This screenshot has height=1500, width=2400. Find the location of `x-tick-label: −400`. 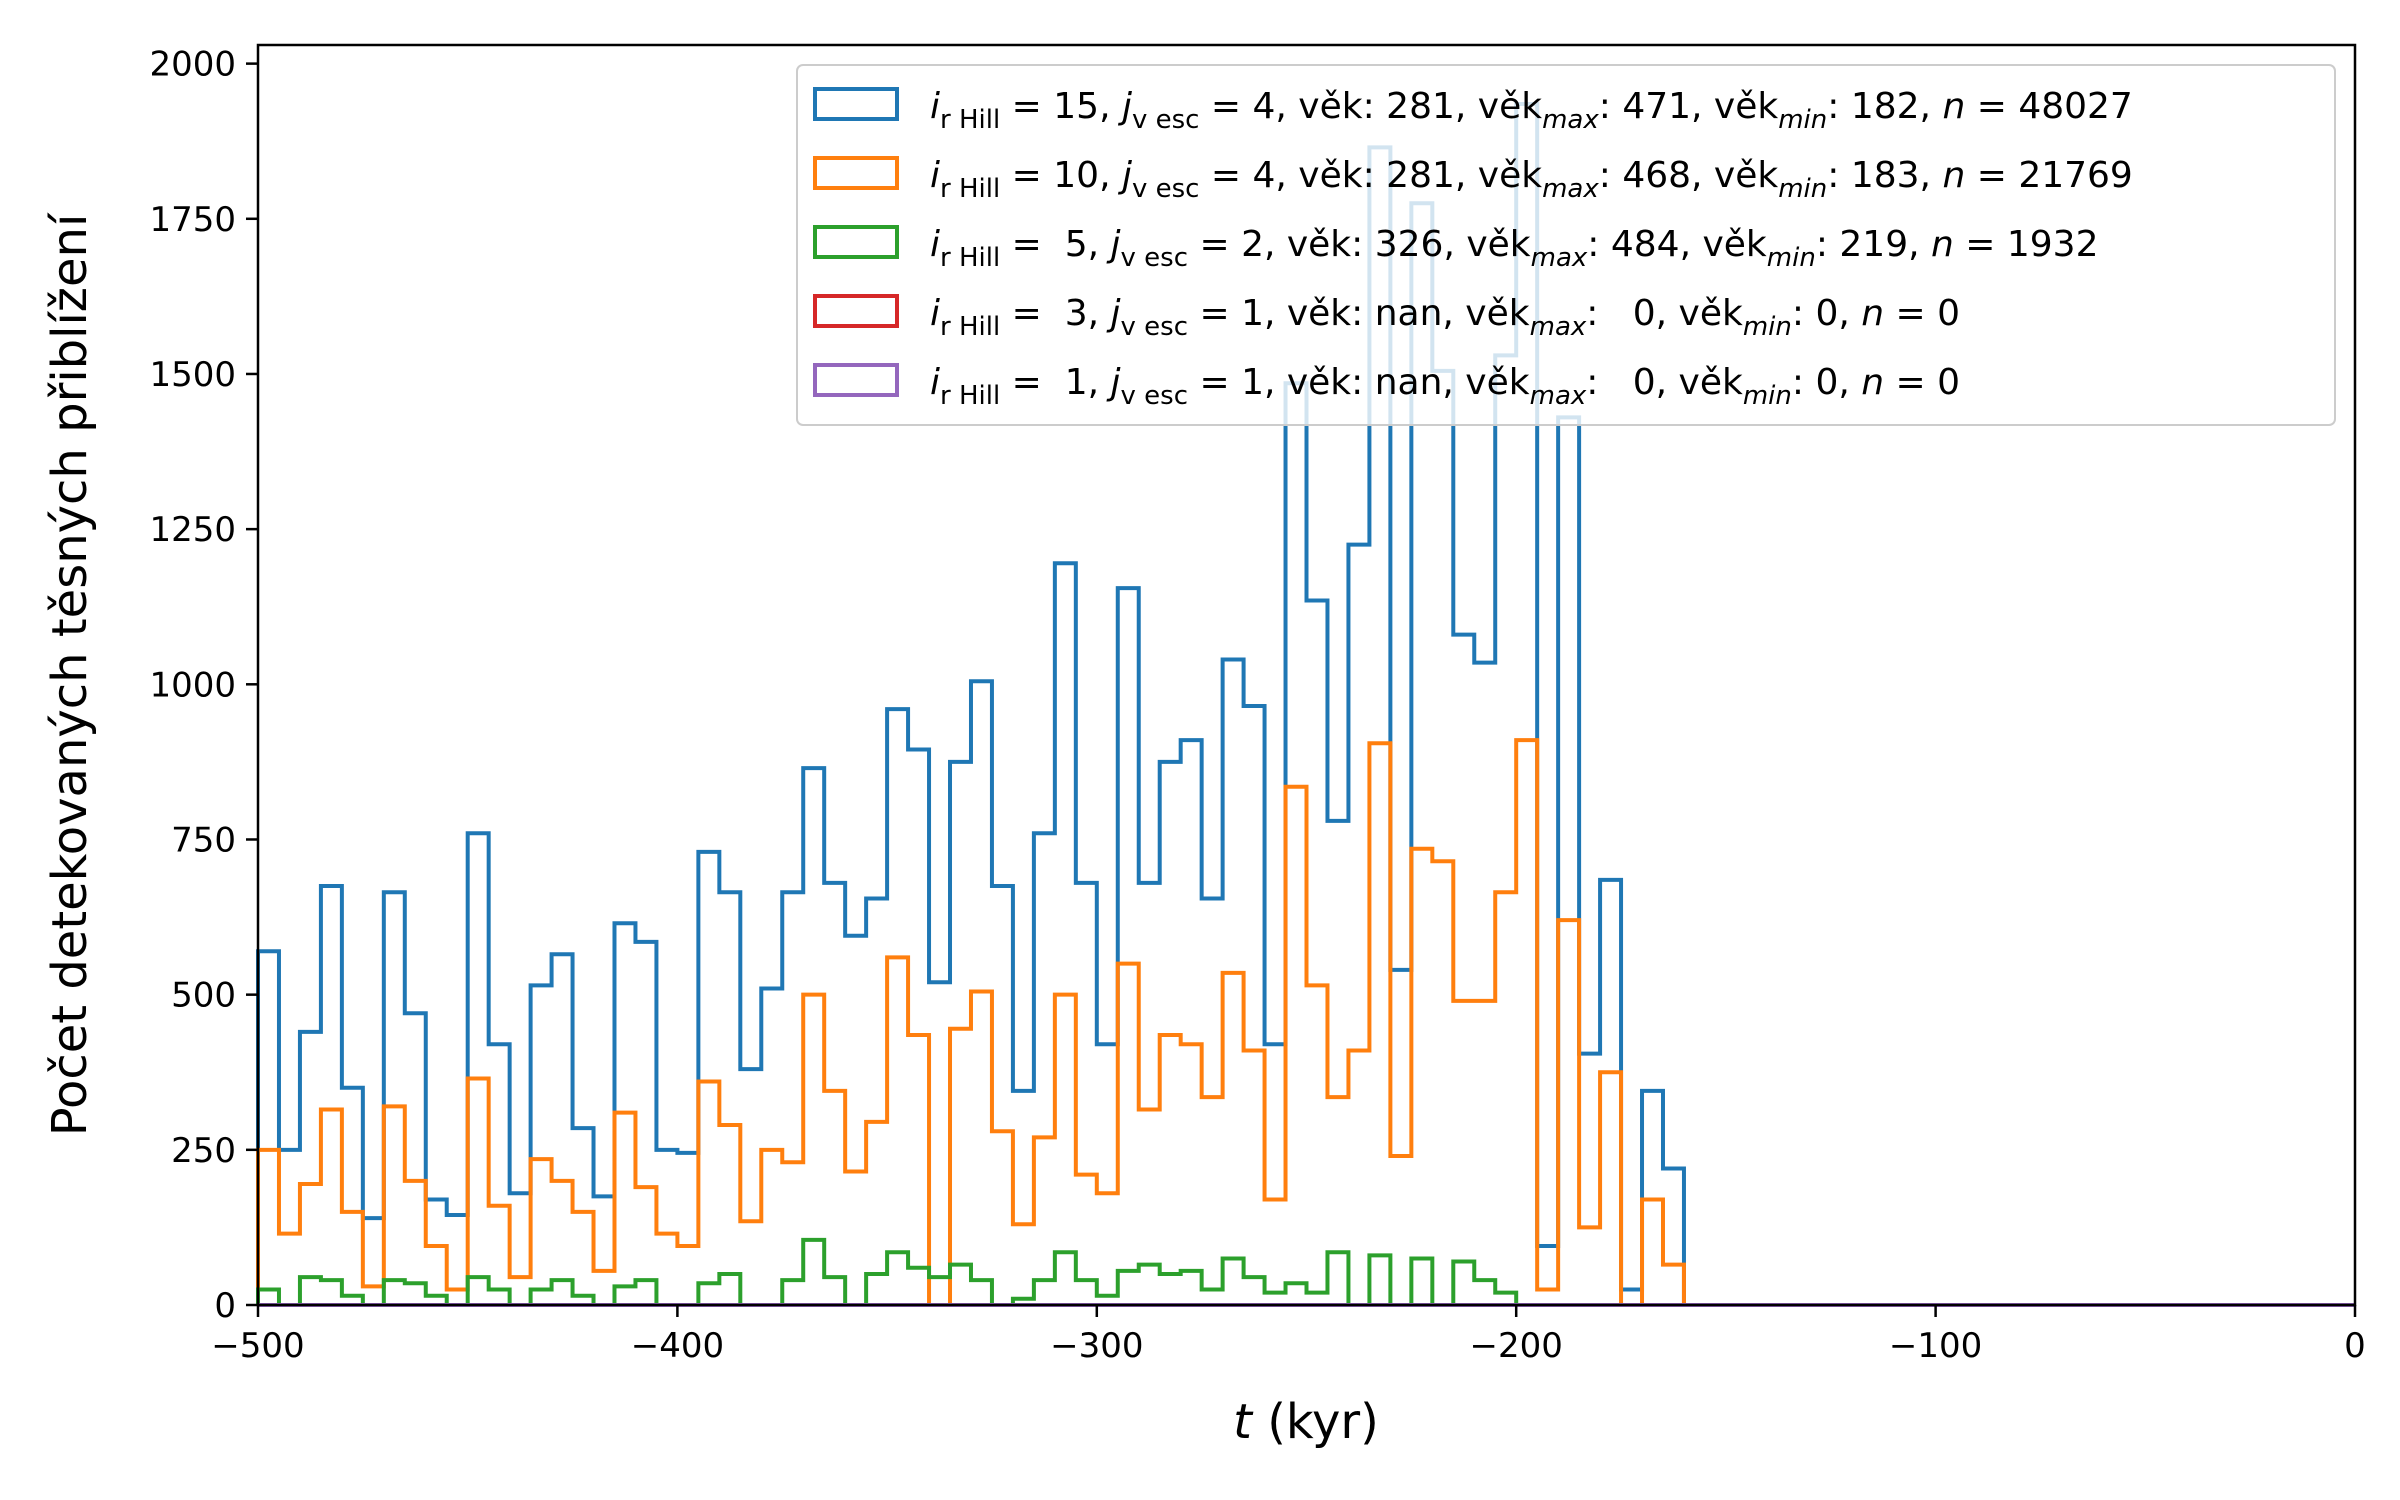

x-tick-label: −400 is located at coordinates (677, 1346).